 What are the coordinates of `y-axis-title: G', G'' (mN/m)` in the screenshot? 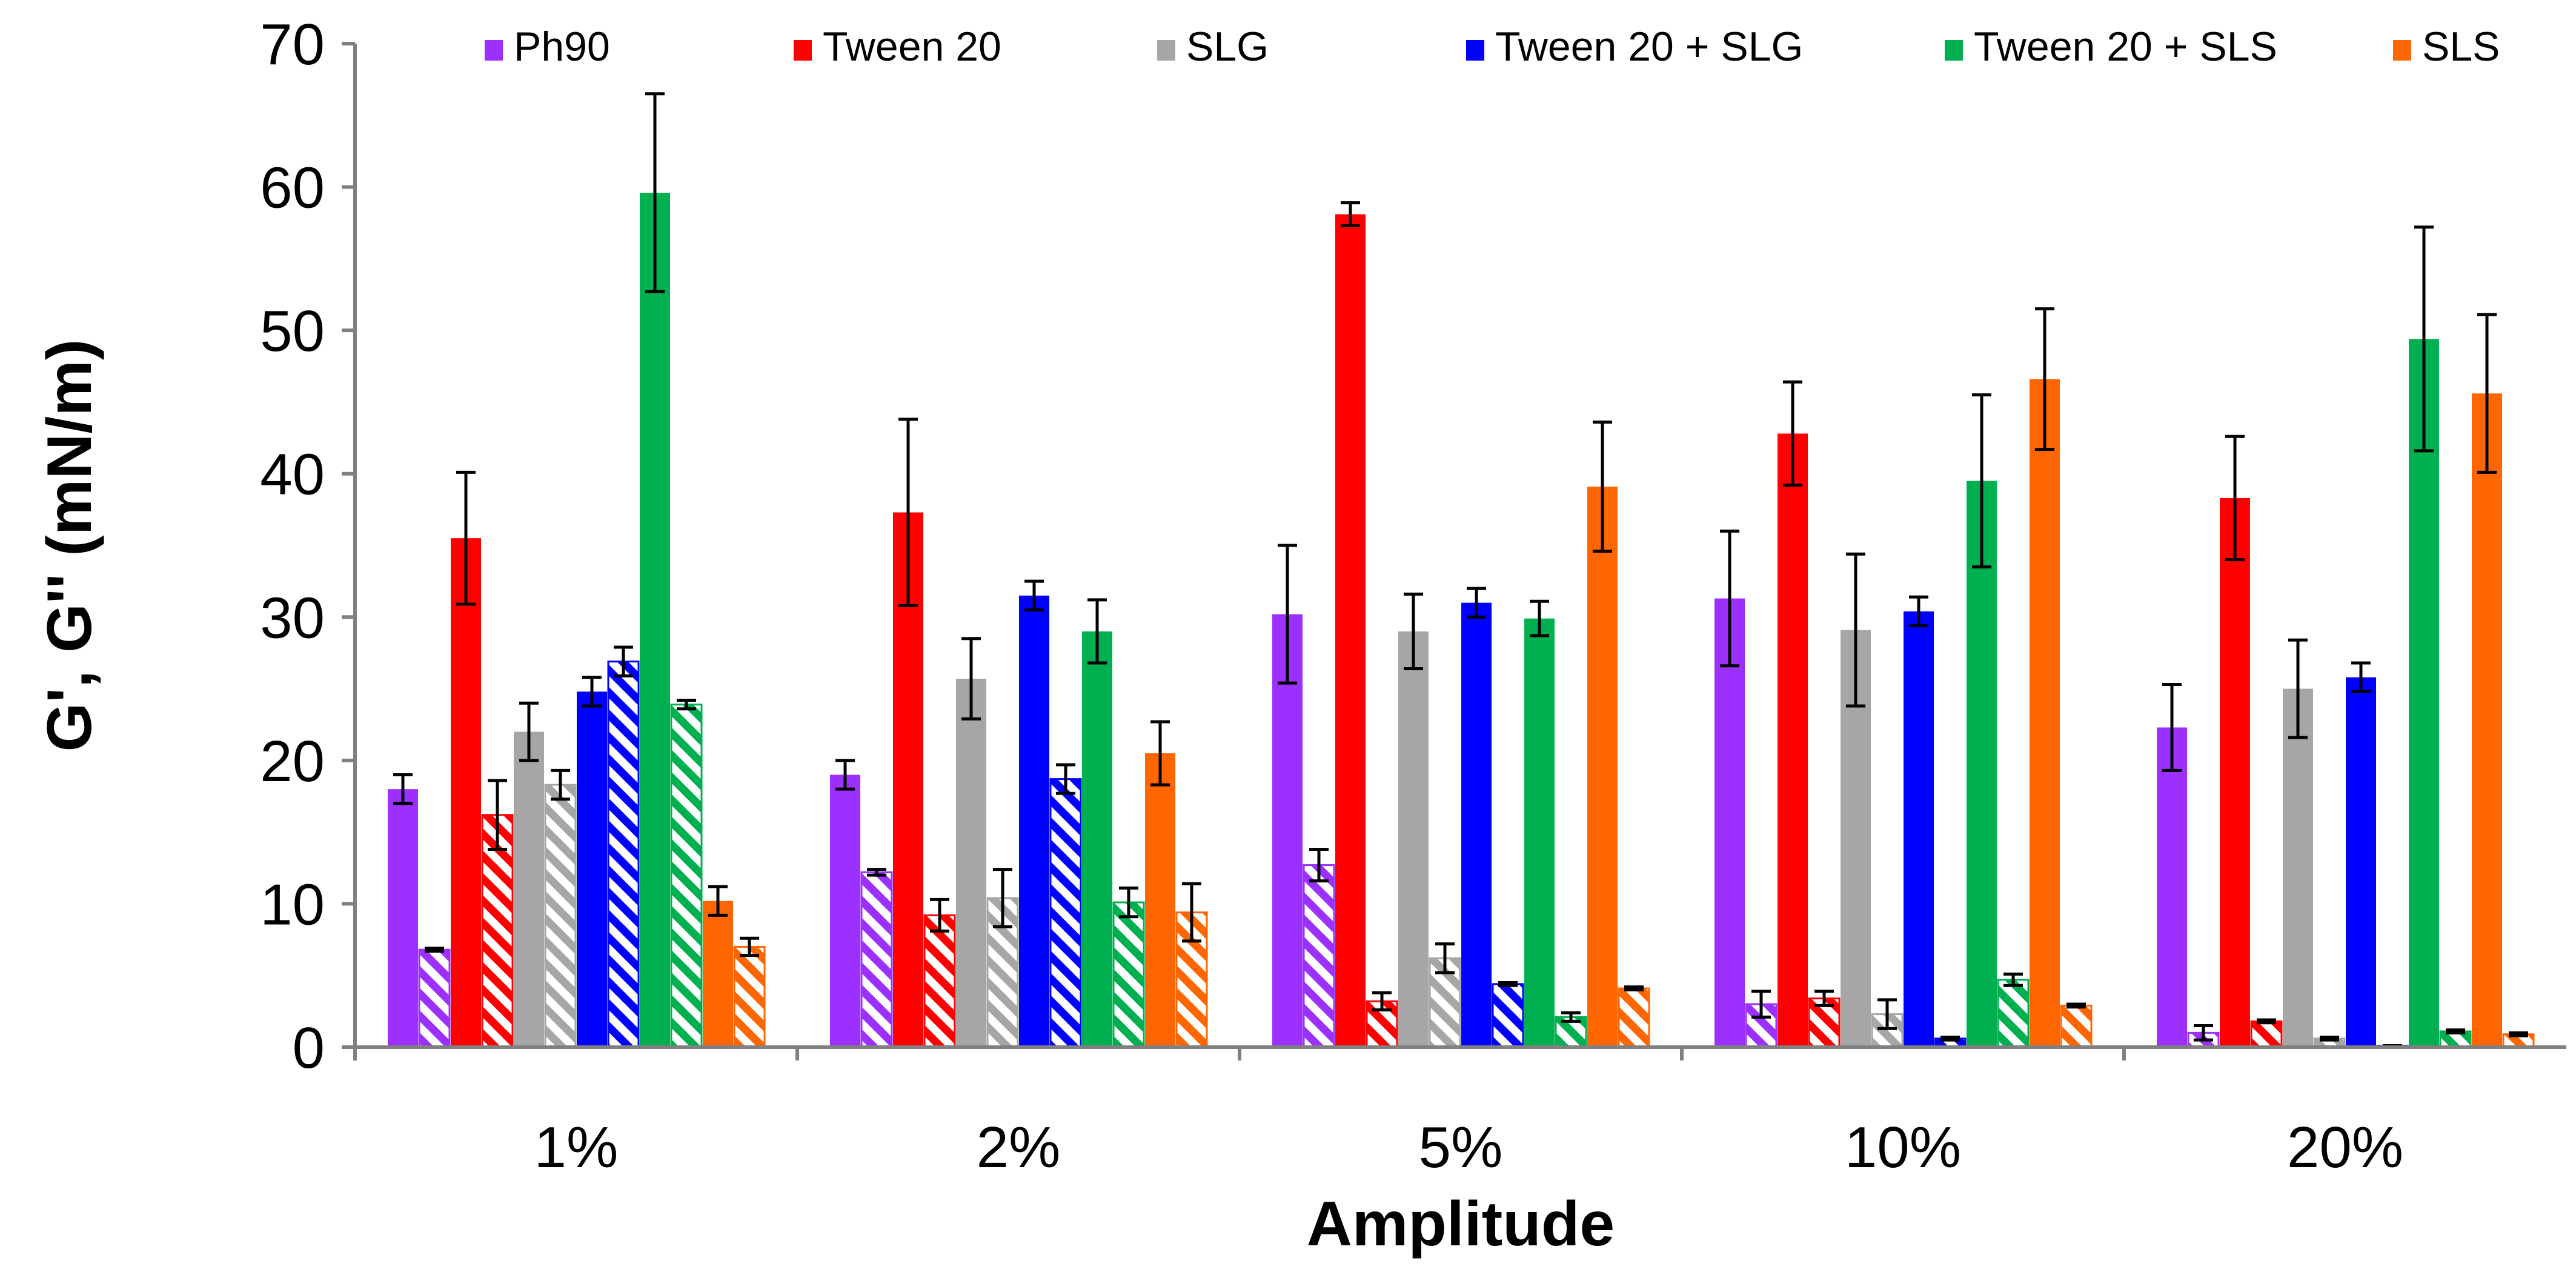 It's located at (70, 545).